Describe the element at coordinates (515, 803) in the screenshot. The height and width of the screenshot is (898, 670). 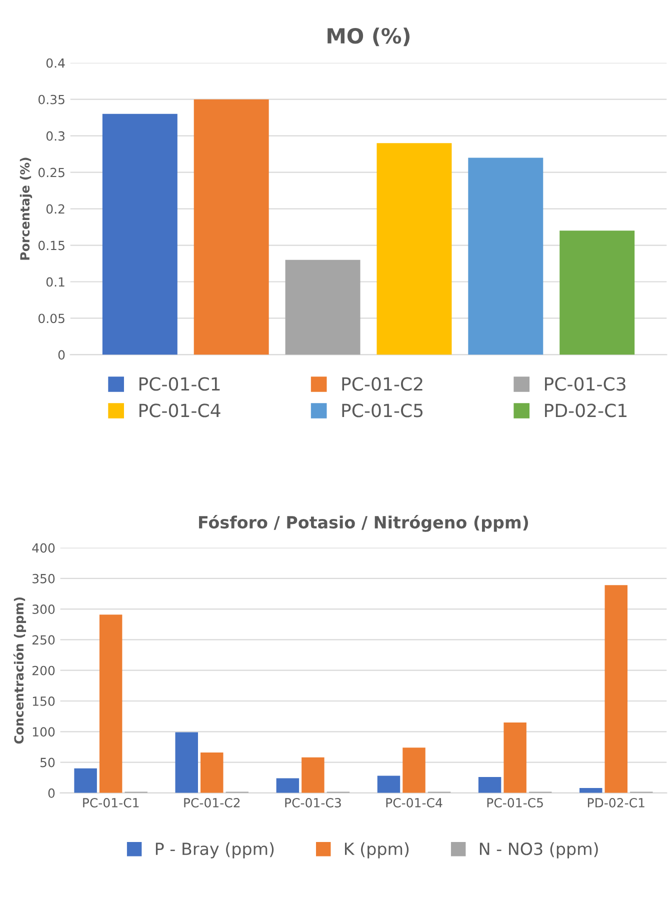
I see `x-tick-label: PC-01-C5` at that location.